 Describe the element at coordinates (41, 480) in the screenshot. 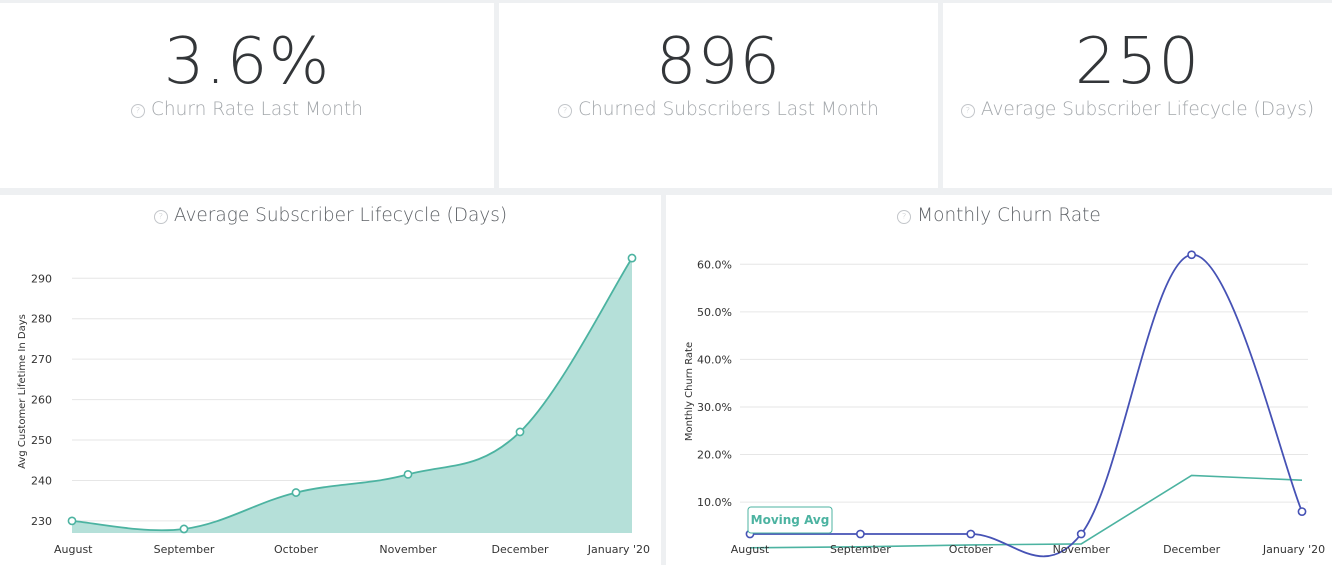

I see `y-tick-label: 240` at that location.